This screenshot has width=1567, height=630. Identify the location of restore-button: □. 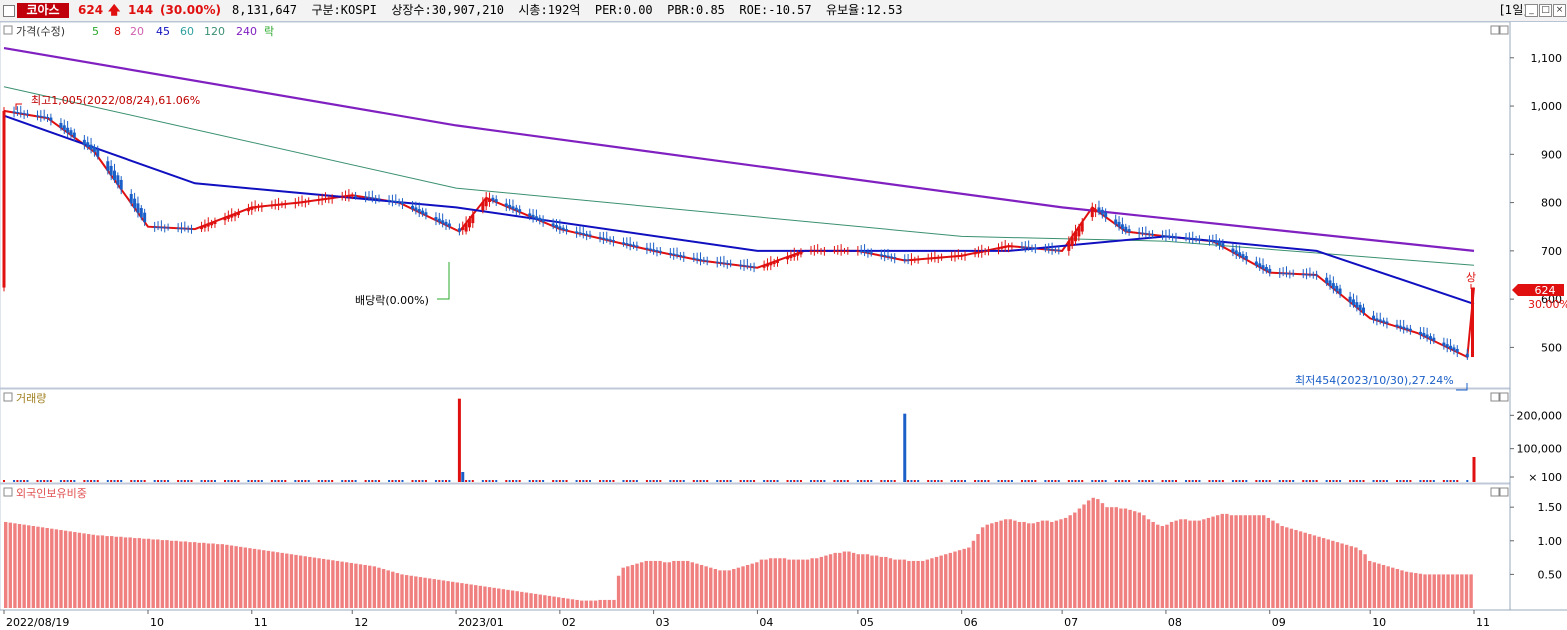
(1545, 10).